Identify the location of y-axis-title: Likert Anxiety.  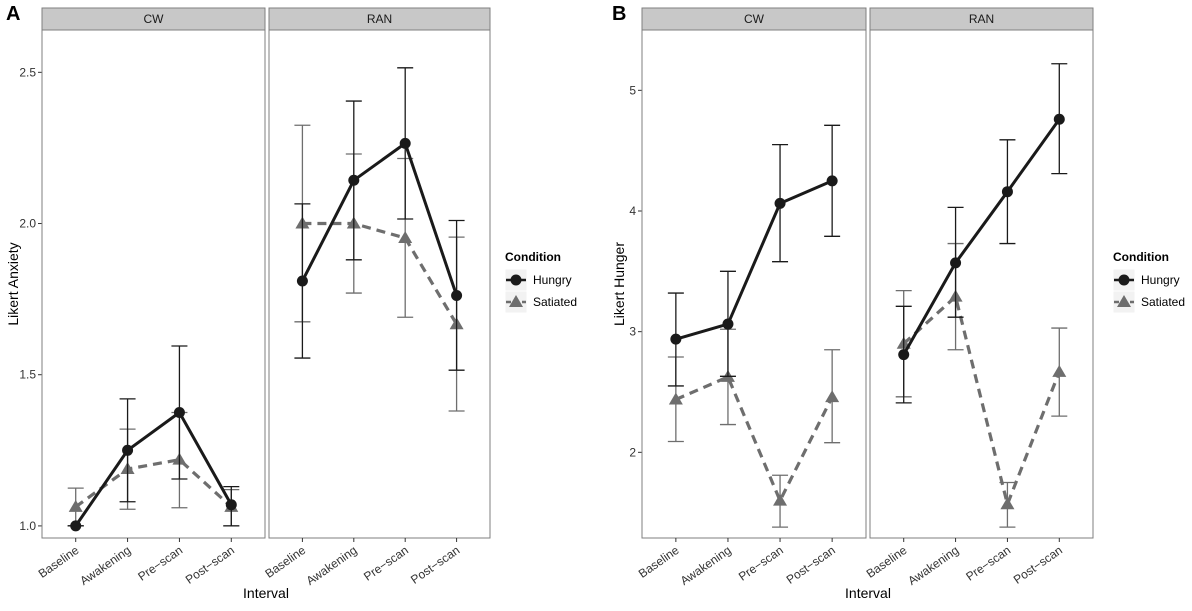
(13, 283).